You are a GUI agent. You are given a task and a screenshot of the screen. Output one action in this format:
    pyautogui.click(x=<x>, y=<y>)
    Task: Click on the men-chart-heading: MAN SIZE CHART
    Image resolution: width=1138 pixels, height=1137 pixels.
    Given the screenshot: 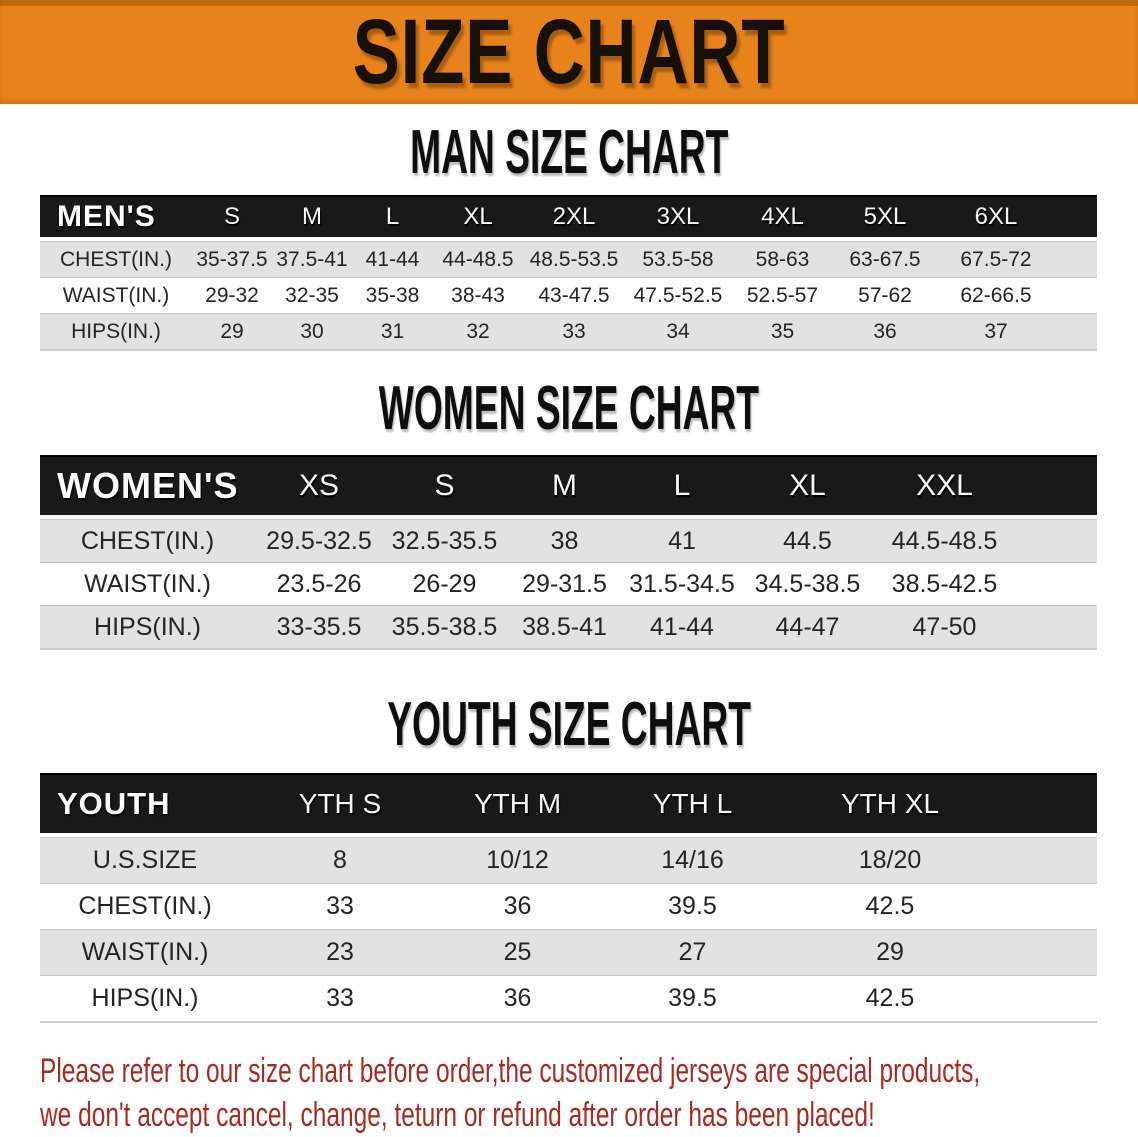 What is the action you would take?
    pyautogui.click(x=569, y=152)
    